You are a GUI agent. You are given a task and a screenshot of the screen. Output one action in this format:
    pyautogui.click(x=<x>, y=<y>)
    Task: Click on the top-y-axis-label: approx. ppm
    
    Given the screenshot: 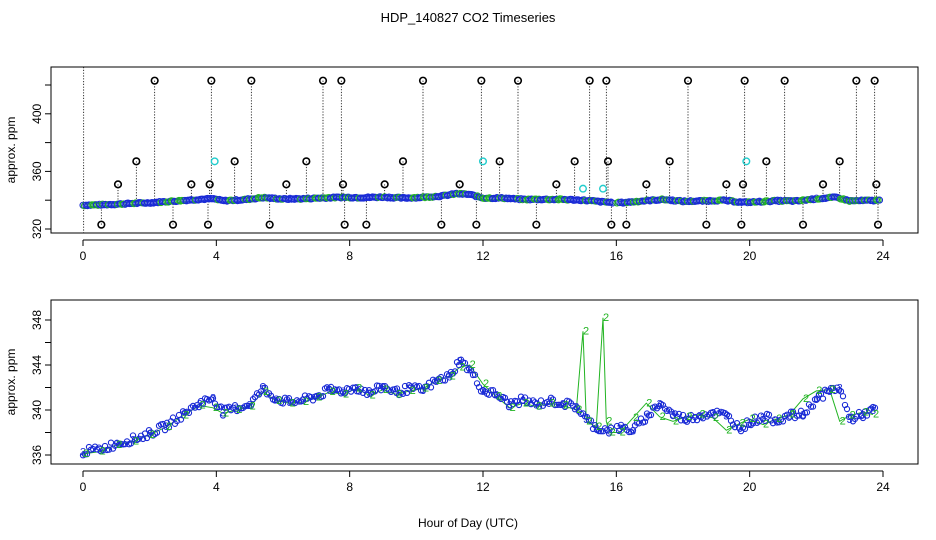 What is the action you would take?
    pyautogui.click(x=11, y=150)
    